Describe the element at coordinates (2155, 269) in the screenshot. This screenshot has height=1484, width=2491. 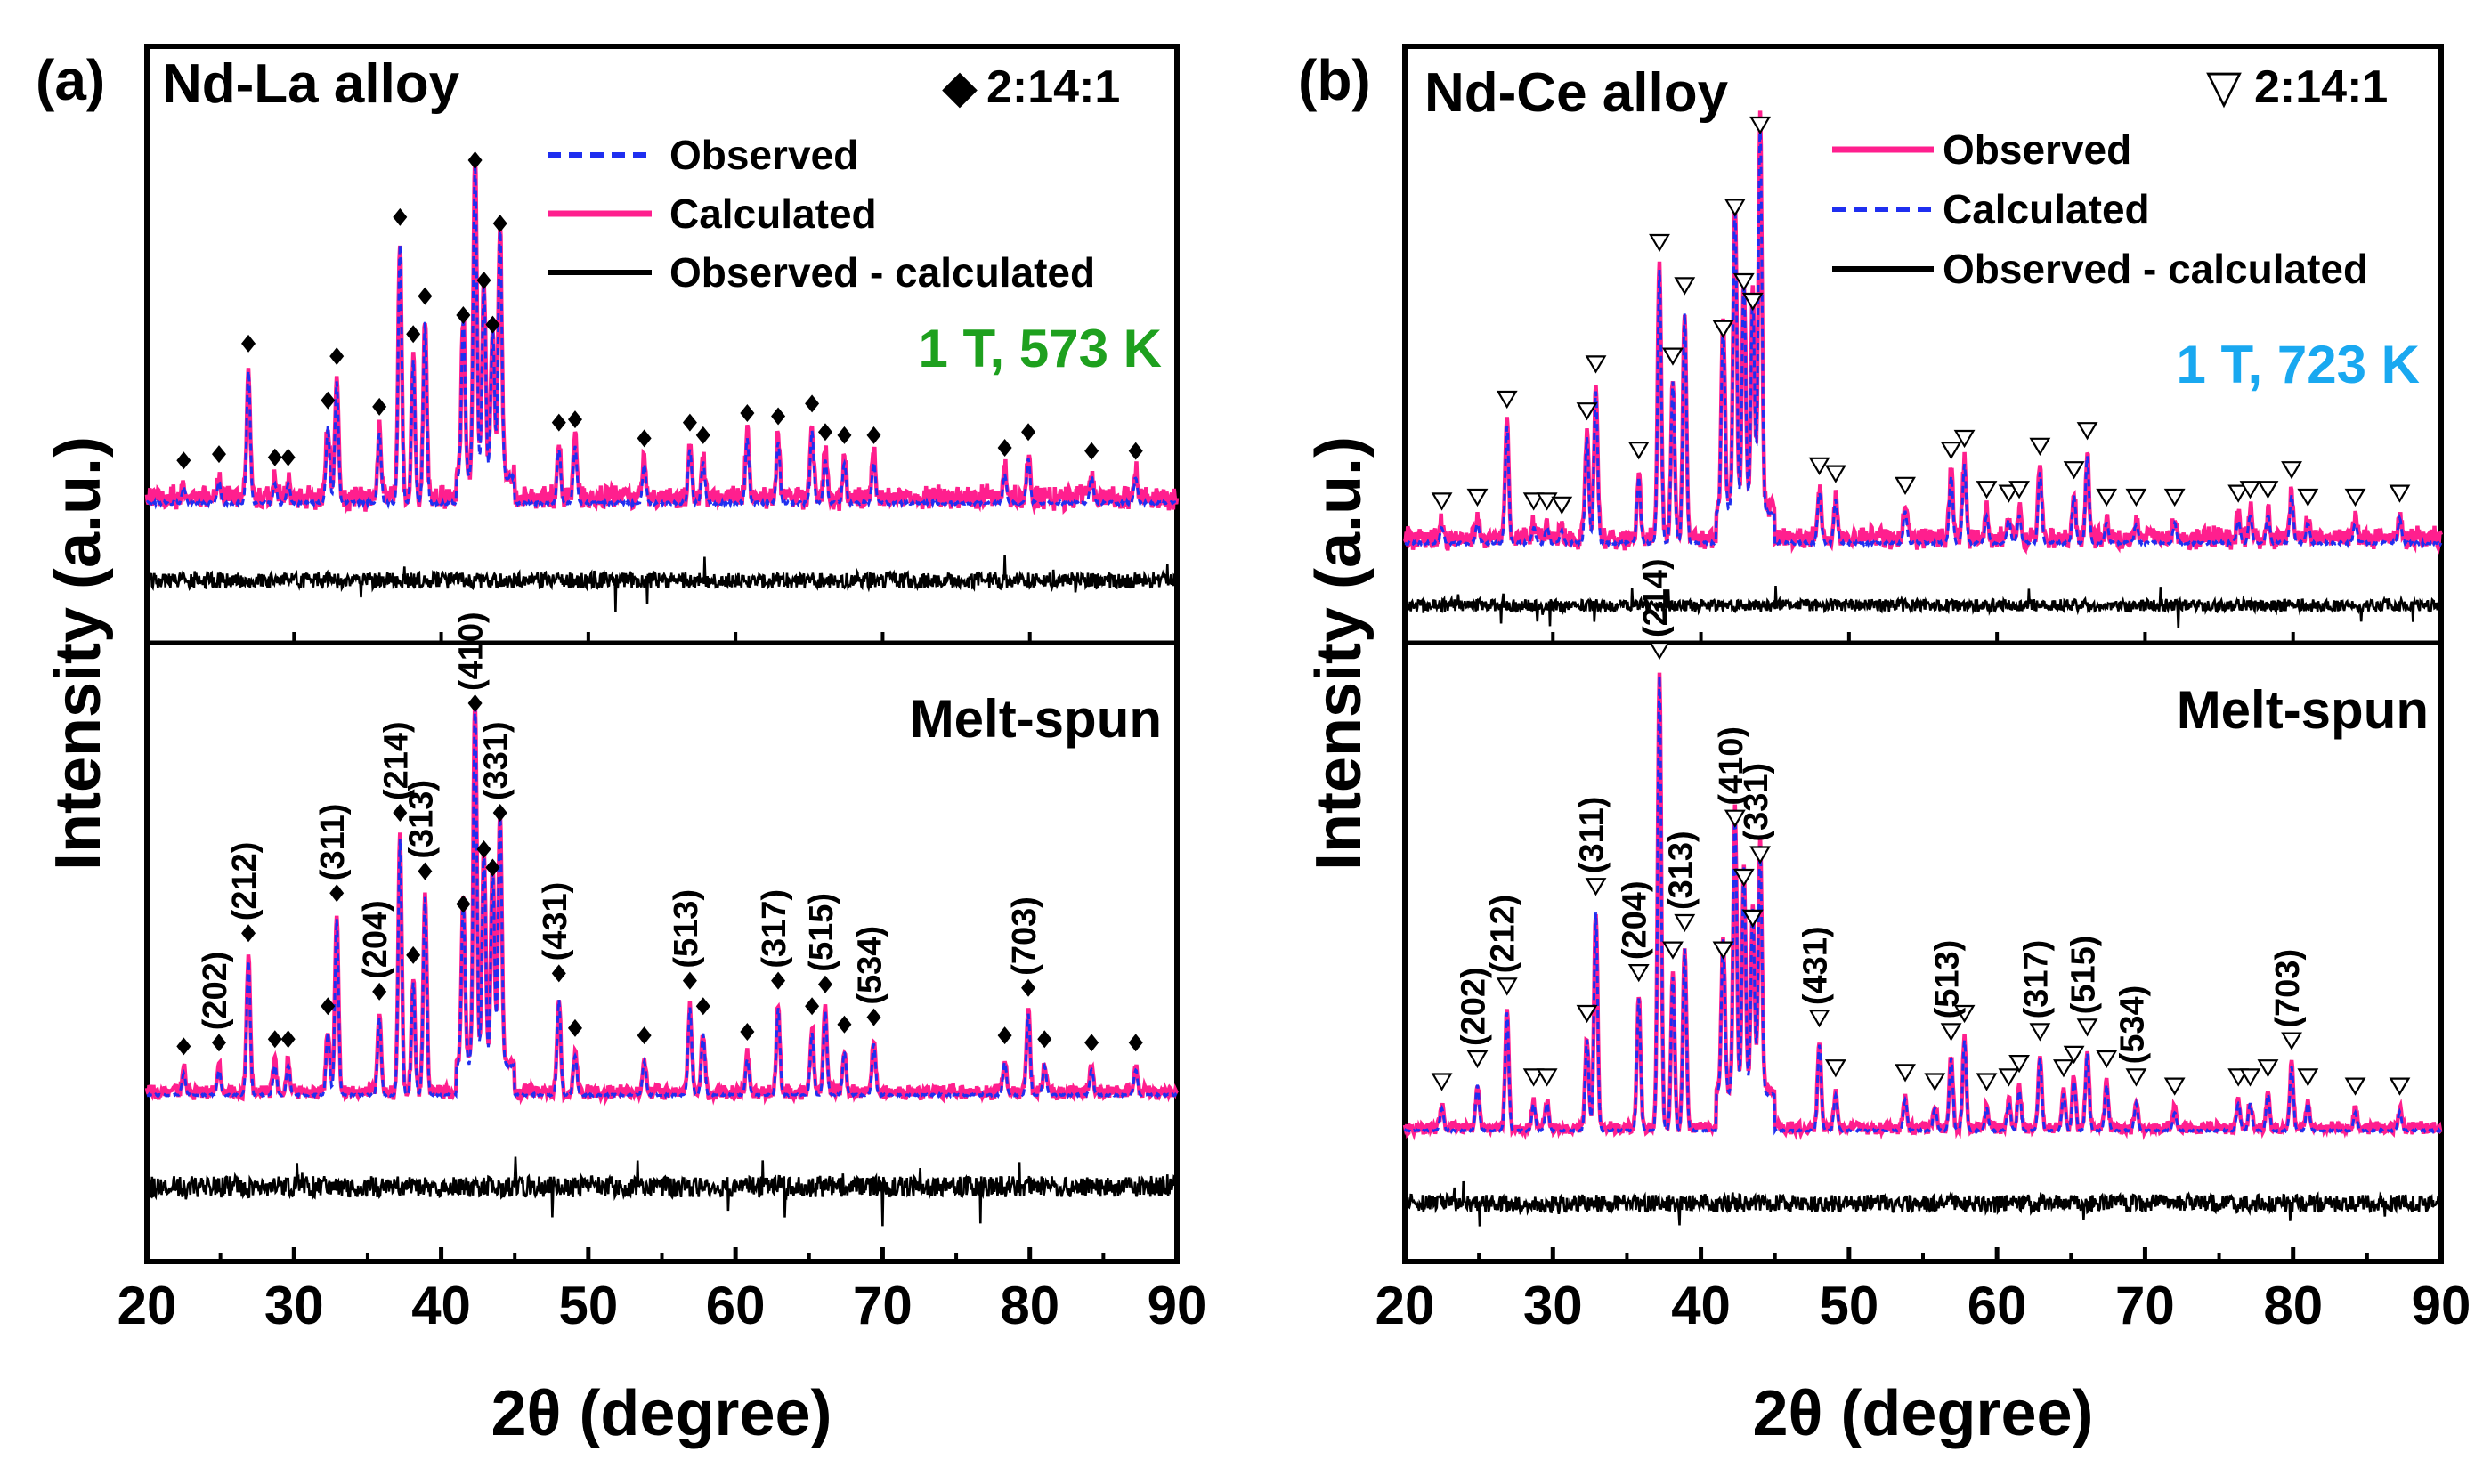
I see `legend-b-difference-label: Observed - calculated` at that location.